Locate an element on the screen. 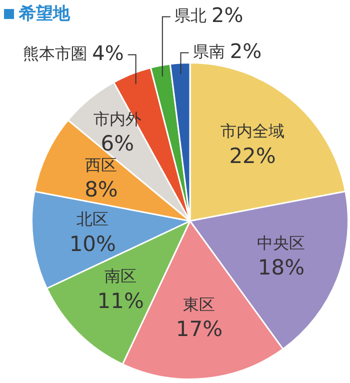  data-label: 18% is located at coordinates (281, 268).